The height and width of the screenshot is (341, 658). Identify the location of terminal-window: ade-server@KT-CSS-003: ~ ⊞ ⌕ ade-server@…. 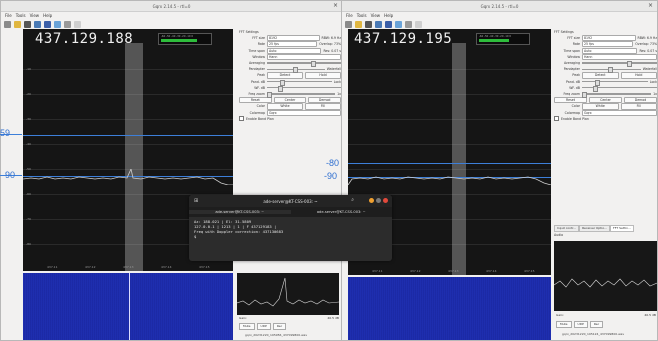
(290, 228).